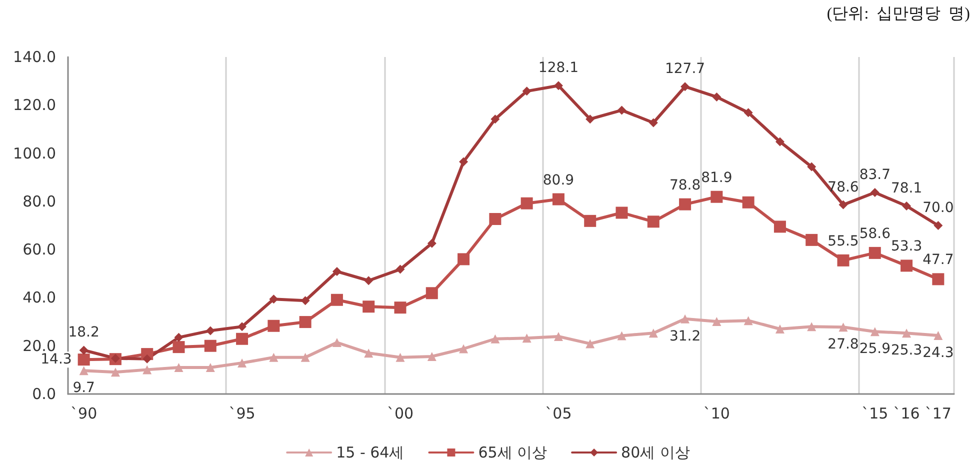  What do you see at coordinates (44, 394) in the screenshot?
I see `y-tick-label: 0.0` at bounding box center [44, 394].